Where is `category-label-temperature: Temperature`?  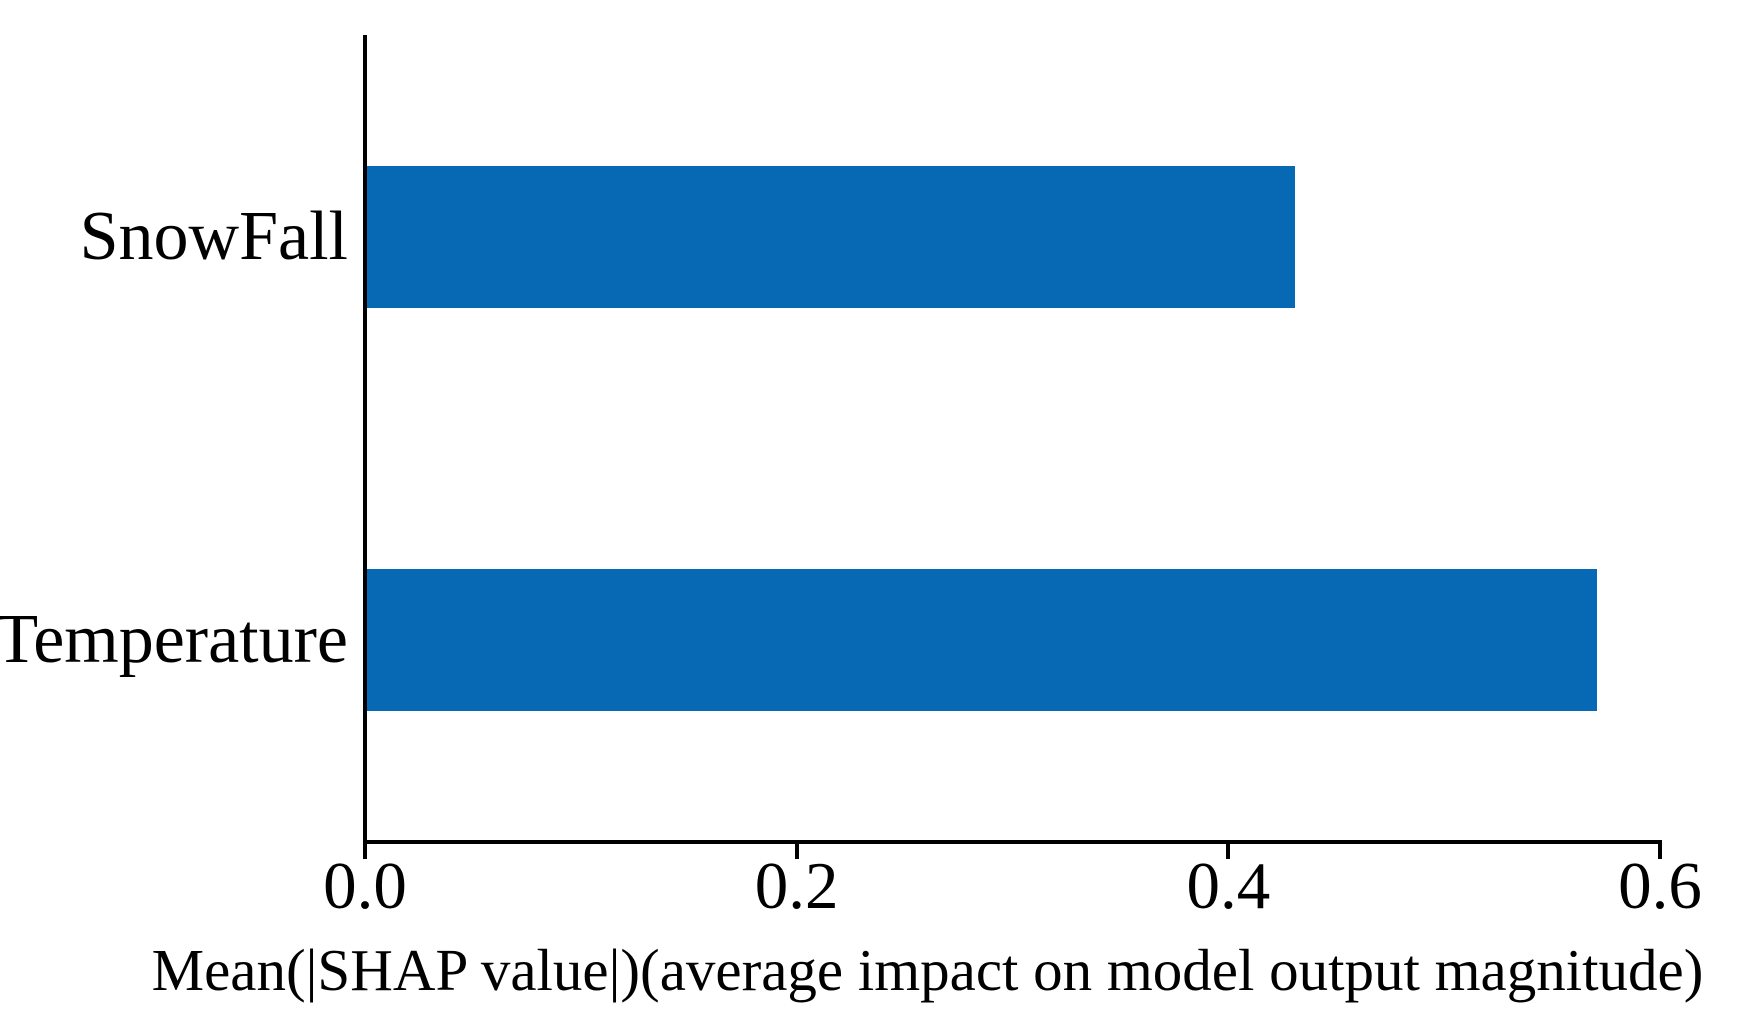
category-label-temperature: Temperature is located at coordinates (174, 640).